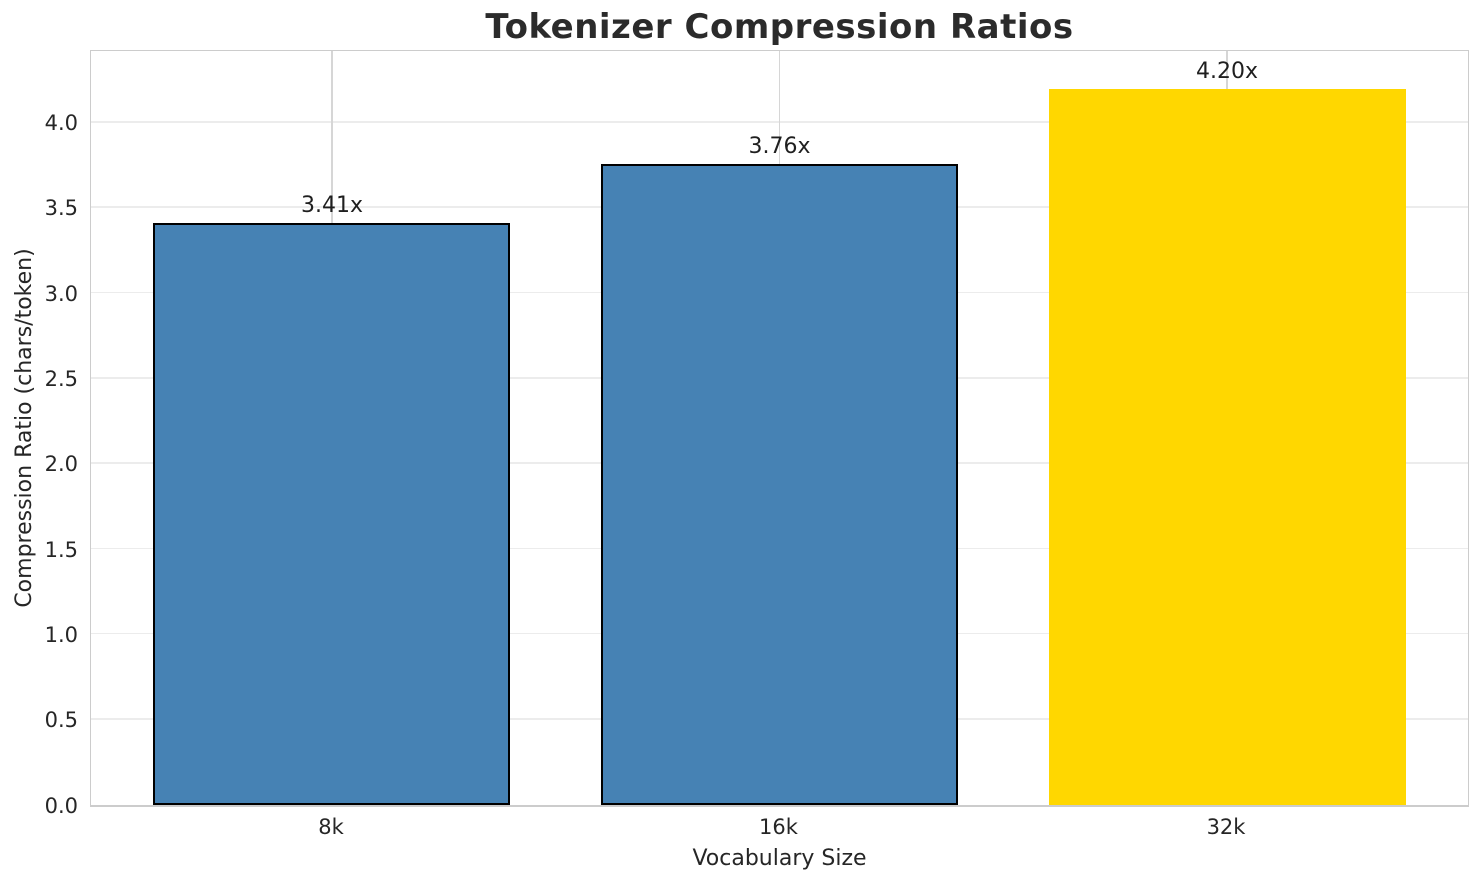  What do you see at coordinates (778, 827) in the screenshot?
I see `x-tick-label: 16k` at bounding box center [778, 827].